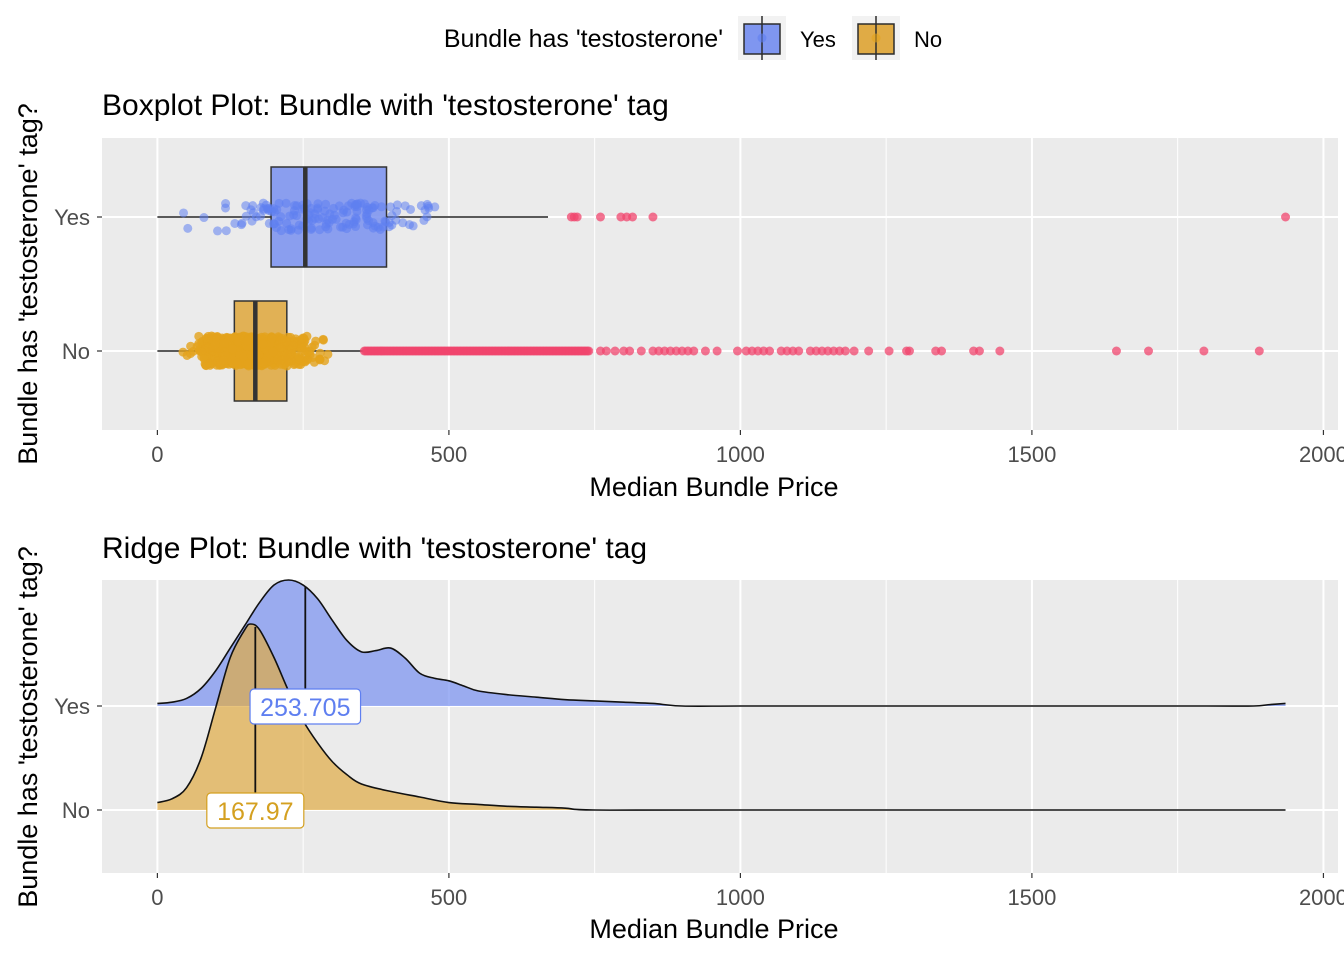  What do you see at coordinates (876, 38) in the screenshot?
I see `legend-key-no` at bounding box center [876, 38].